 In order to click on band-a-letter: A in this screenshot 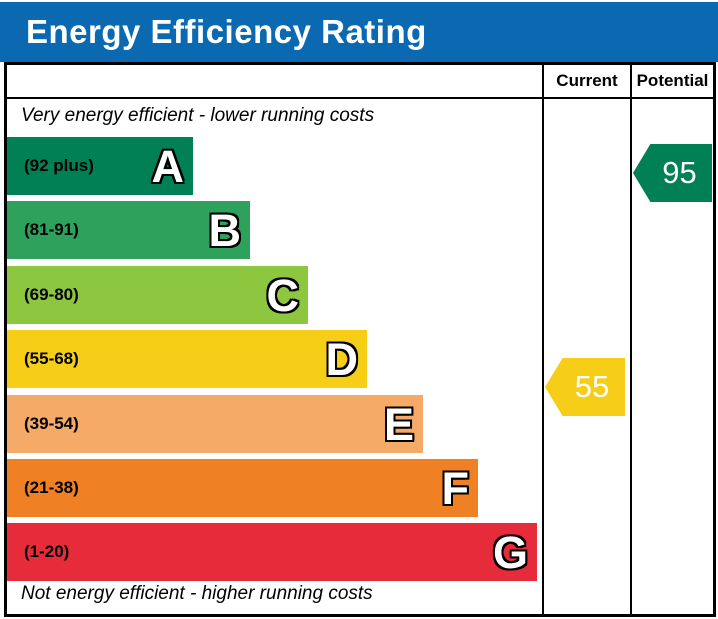, I will do `click(168, 166)`.